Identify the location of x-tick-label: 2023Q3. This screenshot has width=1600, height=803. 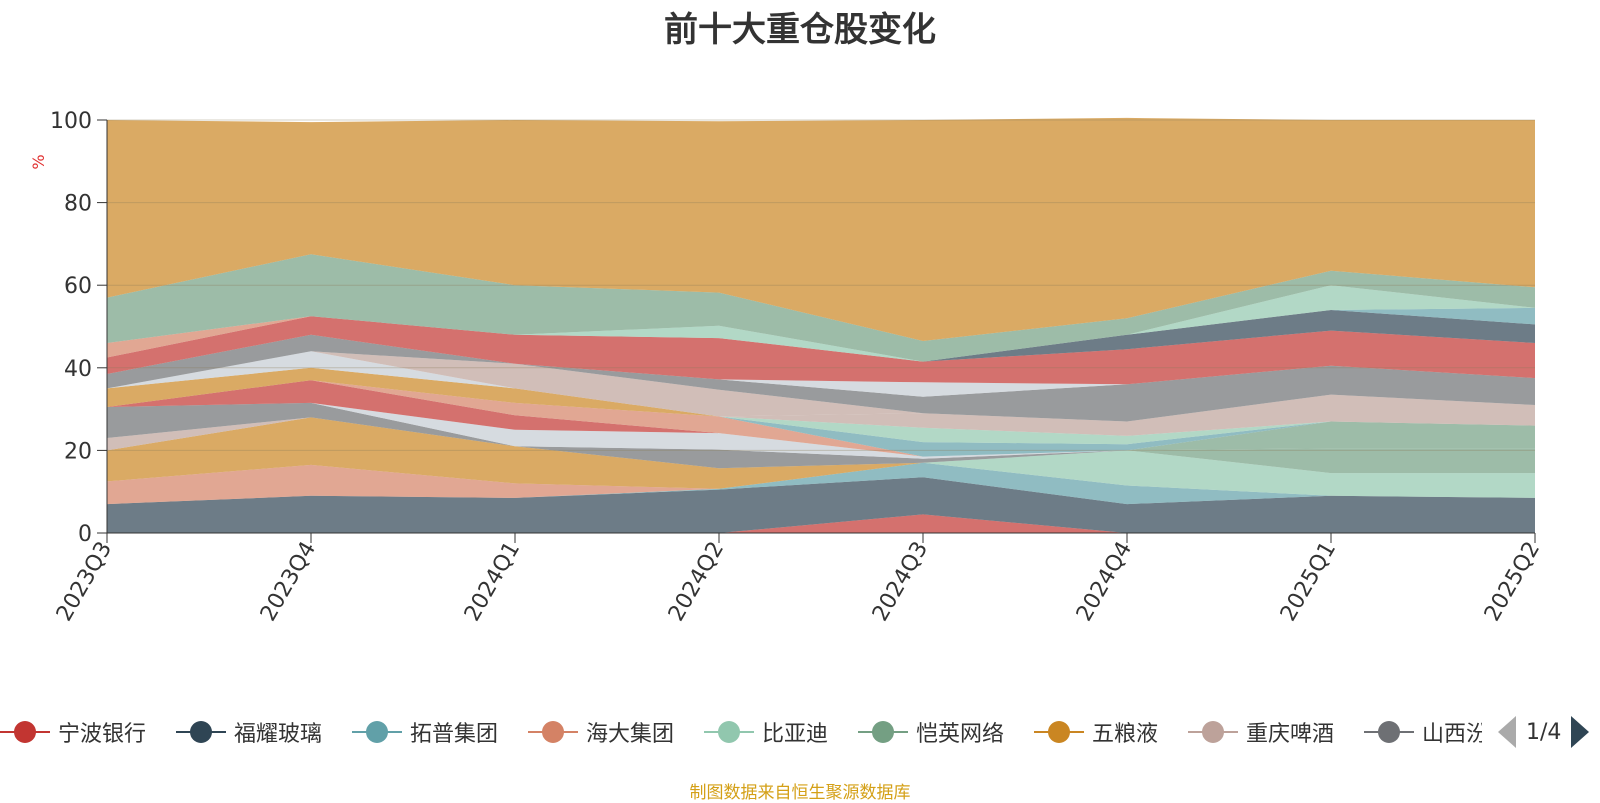
(84, 582).